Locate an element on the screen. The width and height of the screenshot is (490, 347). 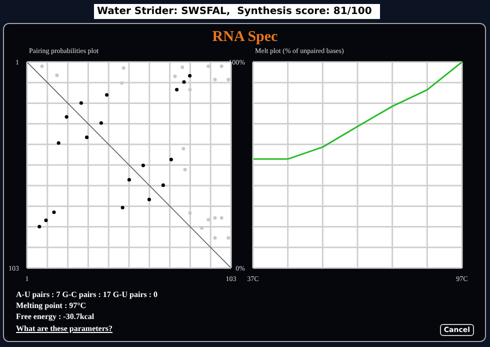
text: A-U pairs : 7 G-C pairs : 17 G-U pairs : 0 is located at coordinates (87, 294).